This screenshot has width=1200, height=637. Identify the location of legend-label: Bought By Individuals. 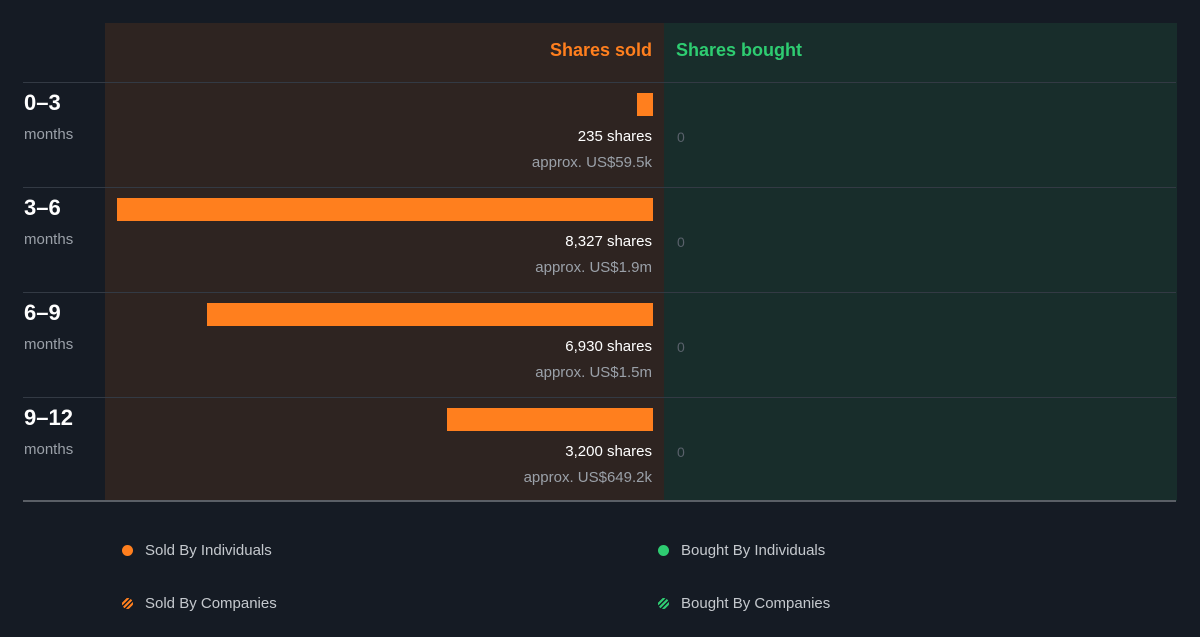
(753, 550).